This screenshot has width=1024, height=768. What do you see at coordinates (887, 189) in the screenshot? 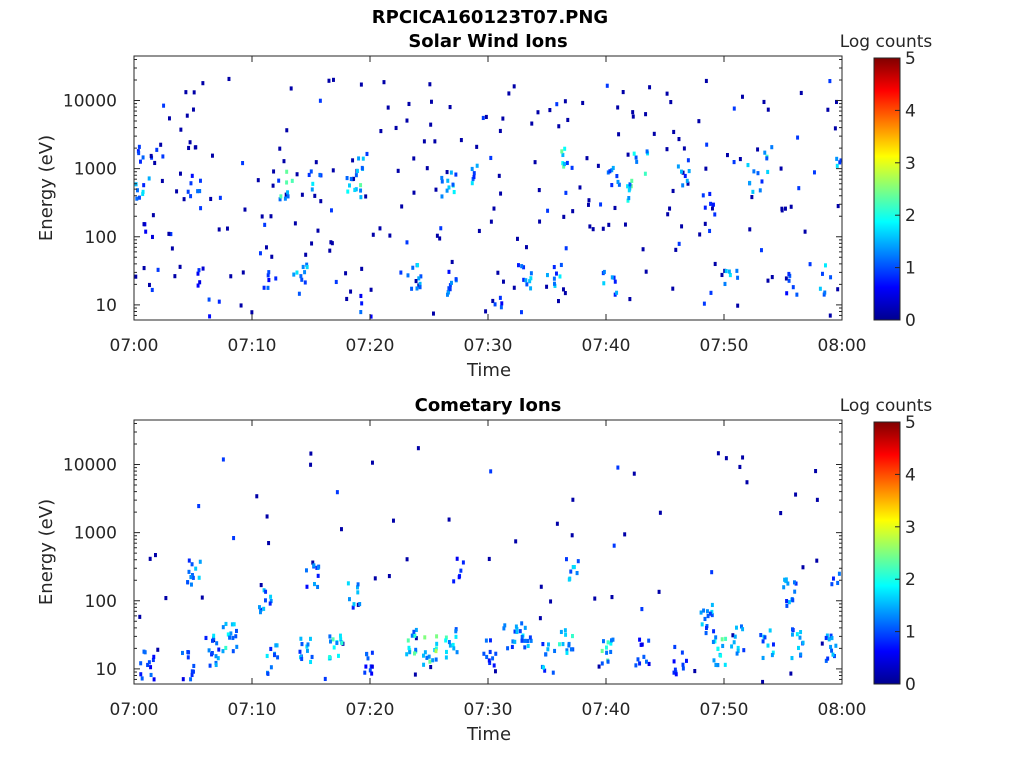
I see `colorbar` at bounding box center [887, 189].